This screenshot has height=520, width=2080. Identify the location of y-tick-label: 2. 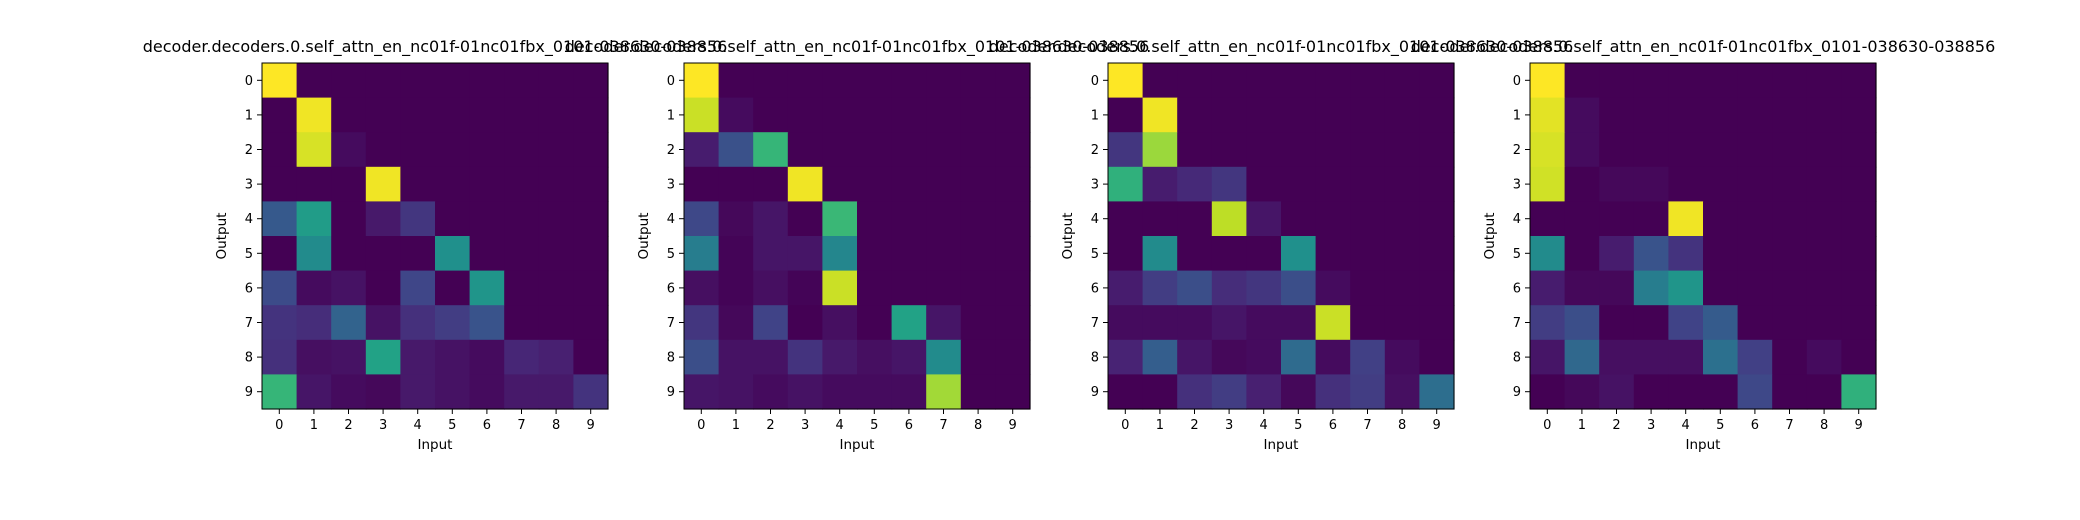
(1095, 150).